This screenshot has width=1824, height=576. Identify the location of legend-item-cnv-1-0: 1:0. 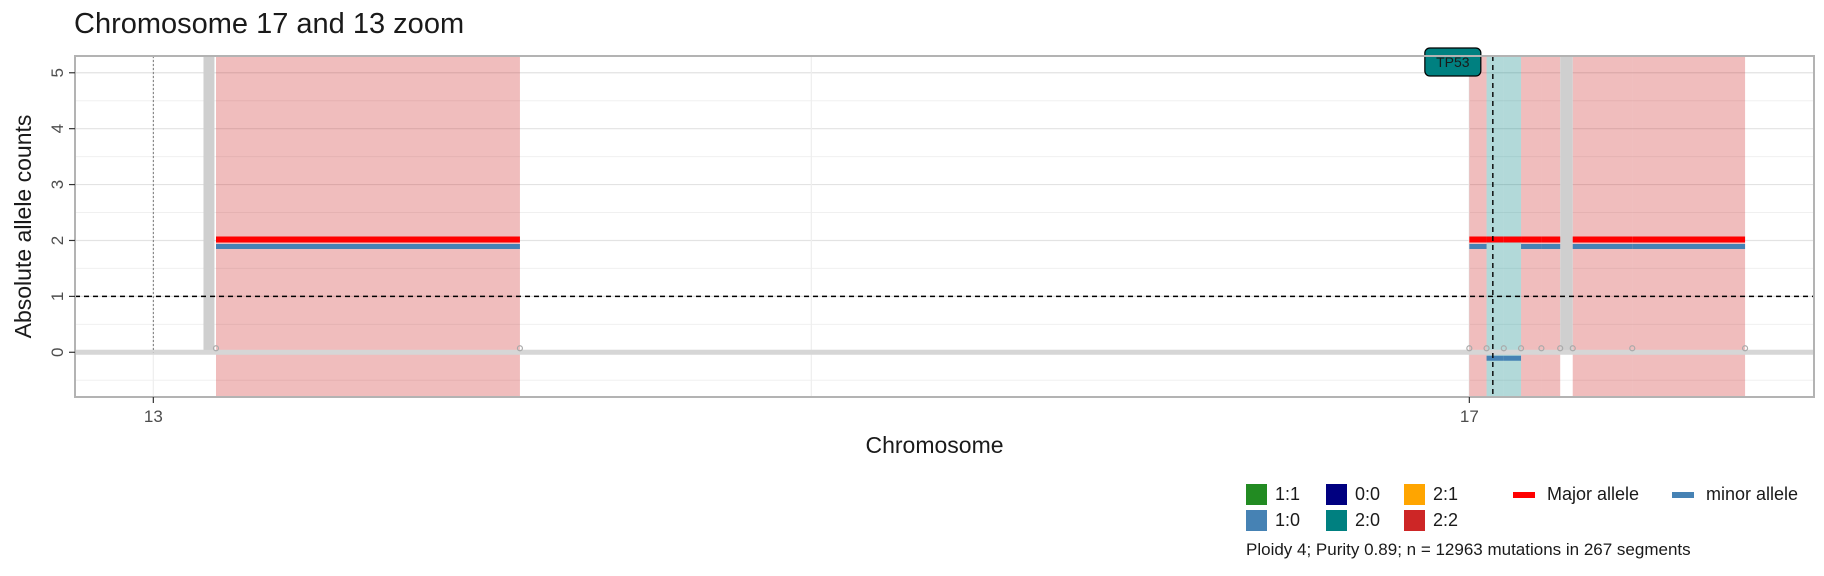
(1273, 520).